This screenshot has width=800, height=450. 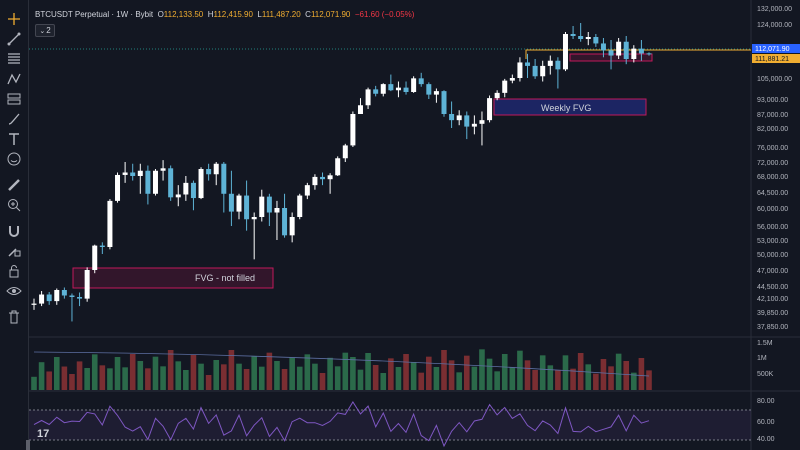 I want to click on emoji-tool-button, so click(x=14, y=159).